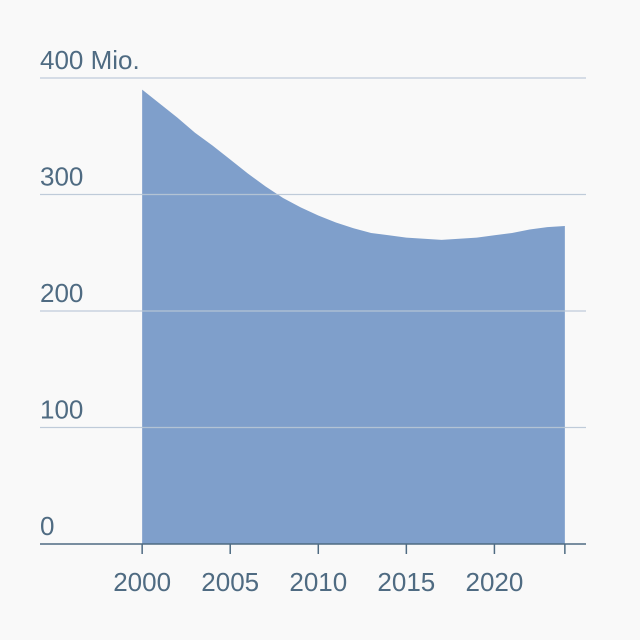 Image resolution: width=640 pixels, height=640 pixels. Describe the element at coordinates (142, 582) in the screenshot. I see `x-tick-label: 2000` at that location.